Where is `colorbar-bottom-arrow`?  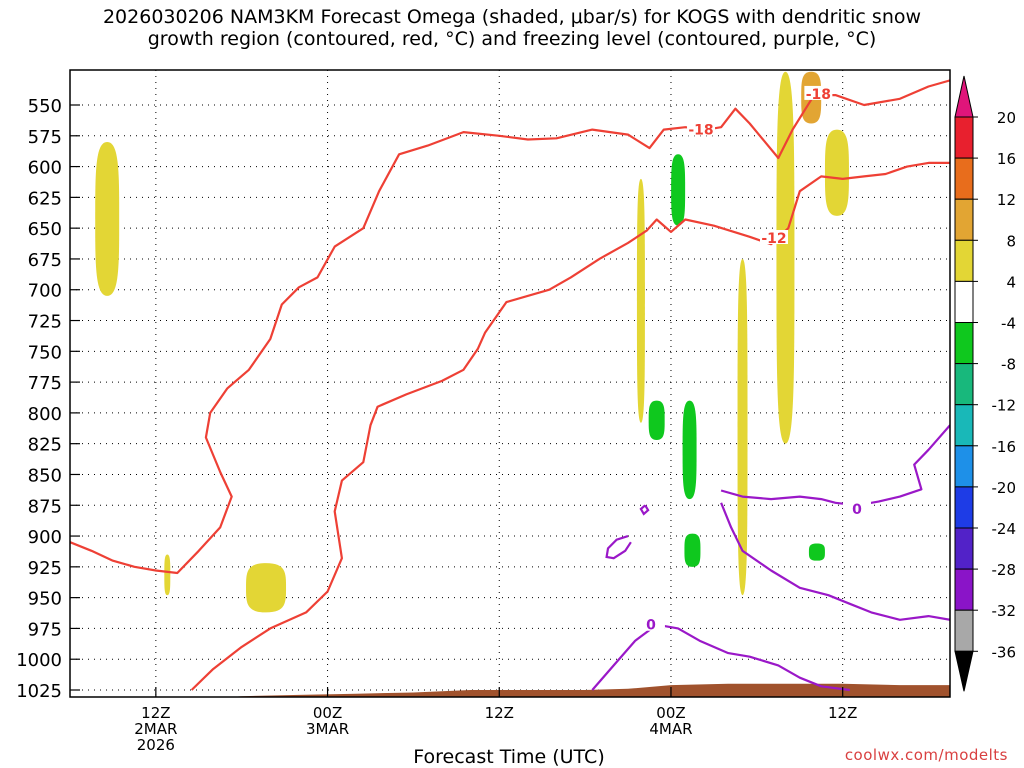 colorbar-bottom-arrow is located at coordinates (964, 671).